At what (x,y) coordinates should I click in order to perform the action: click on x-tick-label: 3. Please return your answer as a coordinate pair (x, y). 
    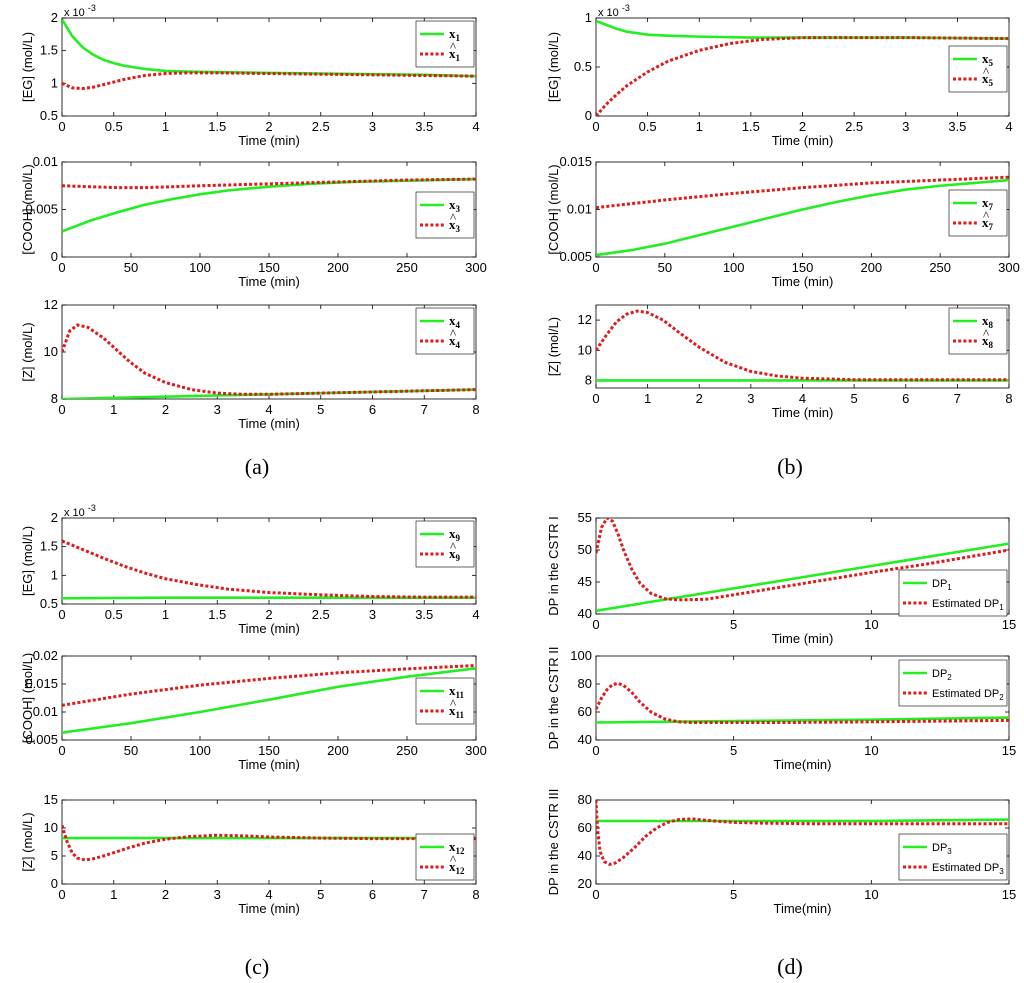
    Looking at the image, I should click on (217, 894).